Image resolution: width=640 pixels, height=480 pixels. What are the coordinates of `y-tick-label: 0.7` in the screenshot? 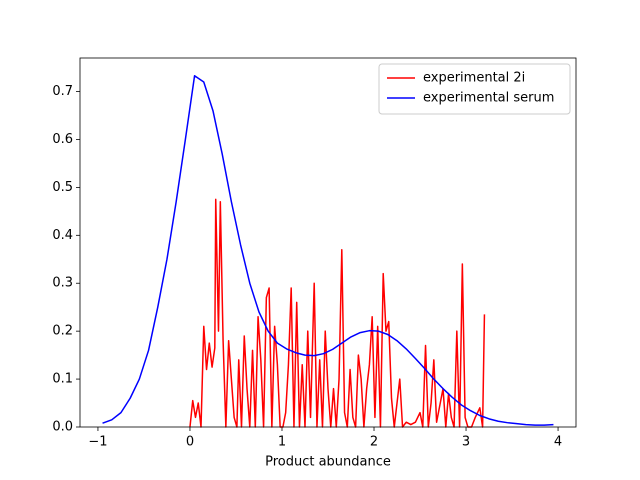 It's located at (62, 91).